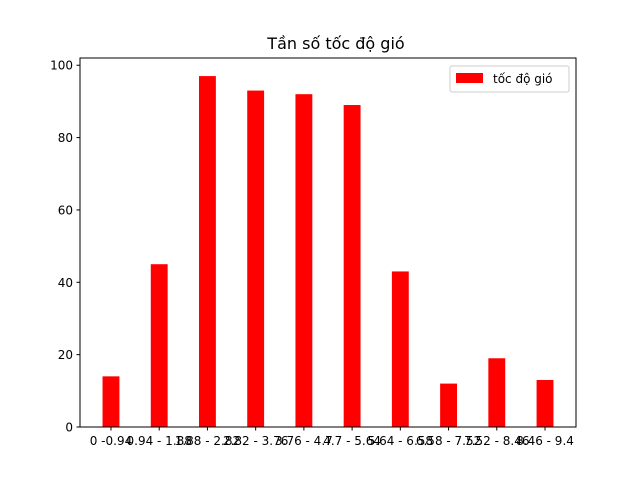  I want to click on y-tick-label: 60, so click(65, 210).